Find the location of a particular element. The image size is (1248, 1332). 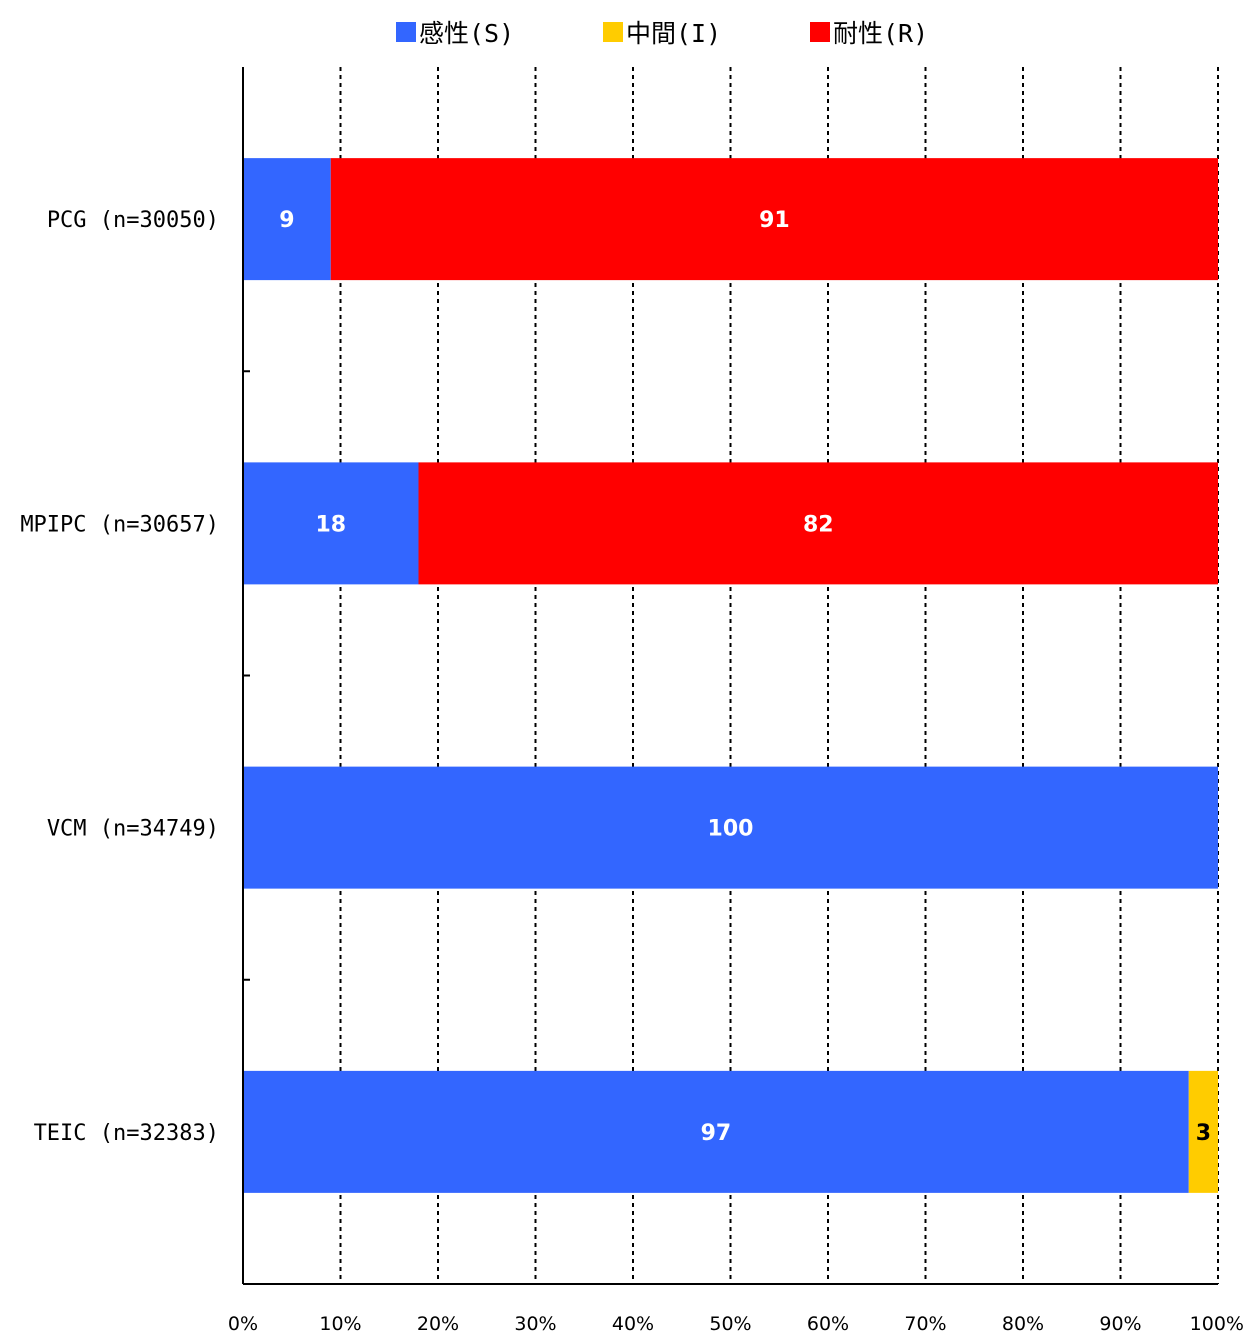

x-tick-label: 60% is located at coordinates (828, 1322).